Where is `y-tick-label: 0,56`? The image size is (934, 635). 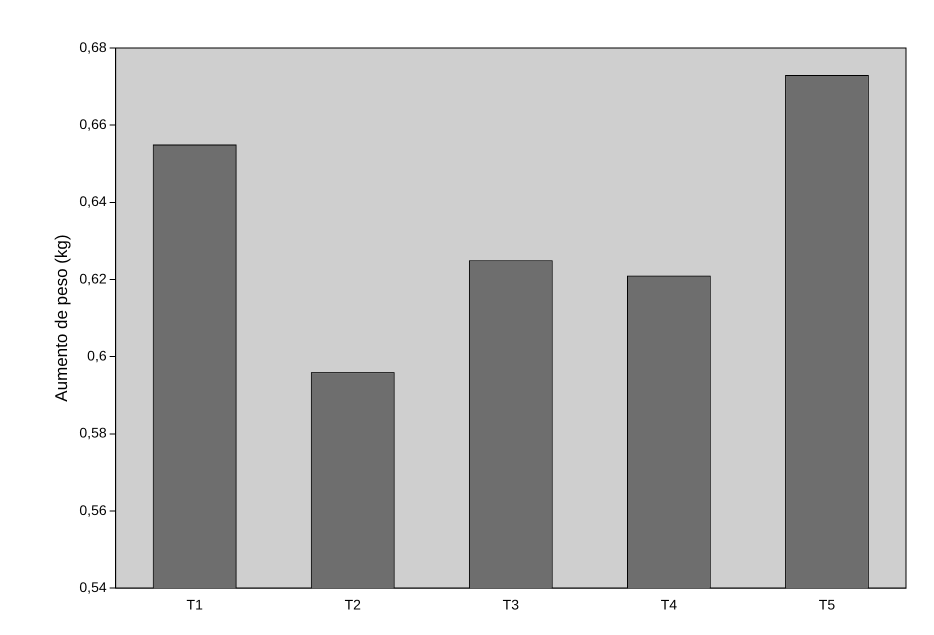 y-tick-label: 0,56 is located at coordinates (93, 510).